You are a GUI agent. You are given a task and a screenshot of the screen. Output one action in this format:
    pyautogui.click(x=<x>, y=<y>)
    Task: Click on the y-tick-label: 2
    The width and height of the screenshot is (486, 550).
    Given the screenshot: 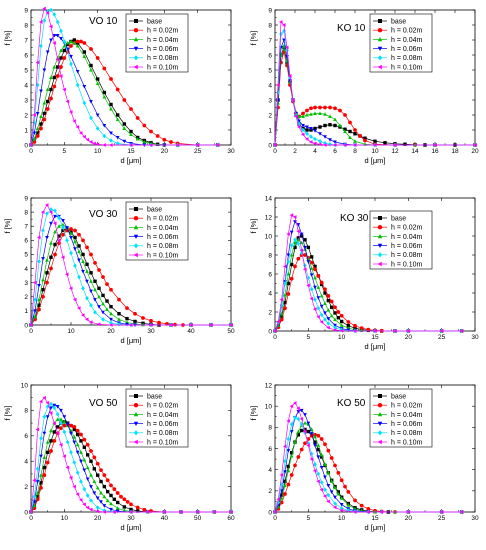 What is the action you would take?
    pyautogui.click(x=26, y=115)
    